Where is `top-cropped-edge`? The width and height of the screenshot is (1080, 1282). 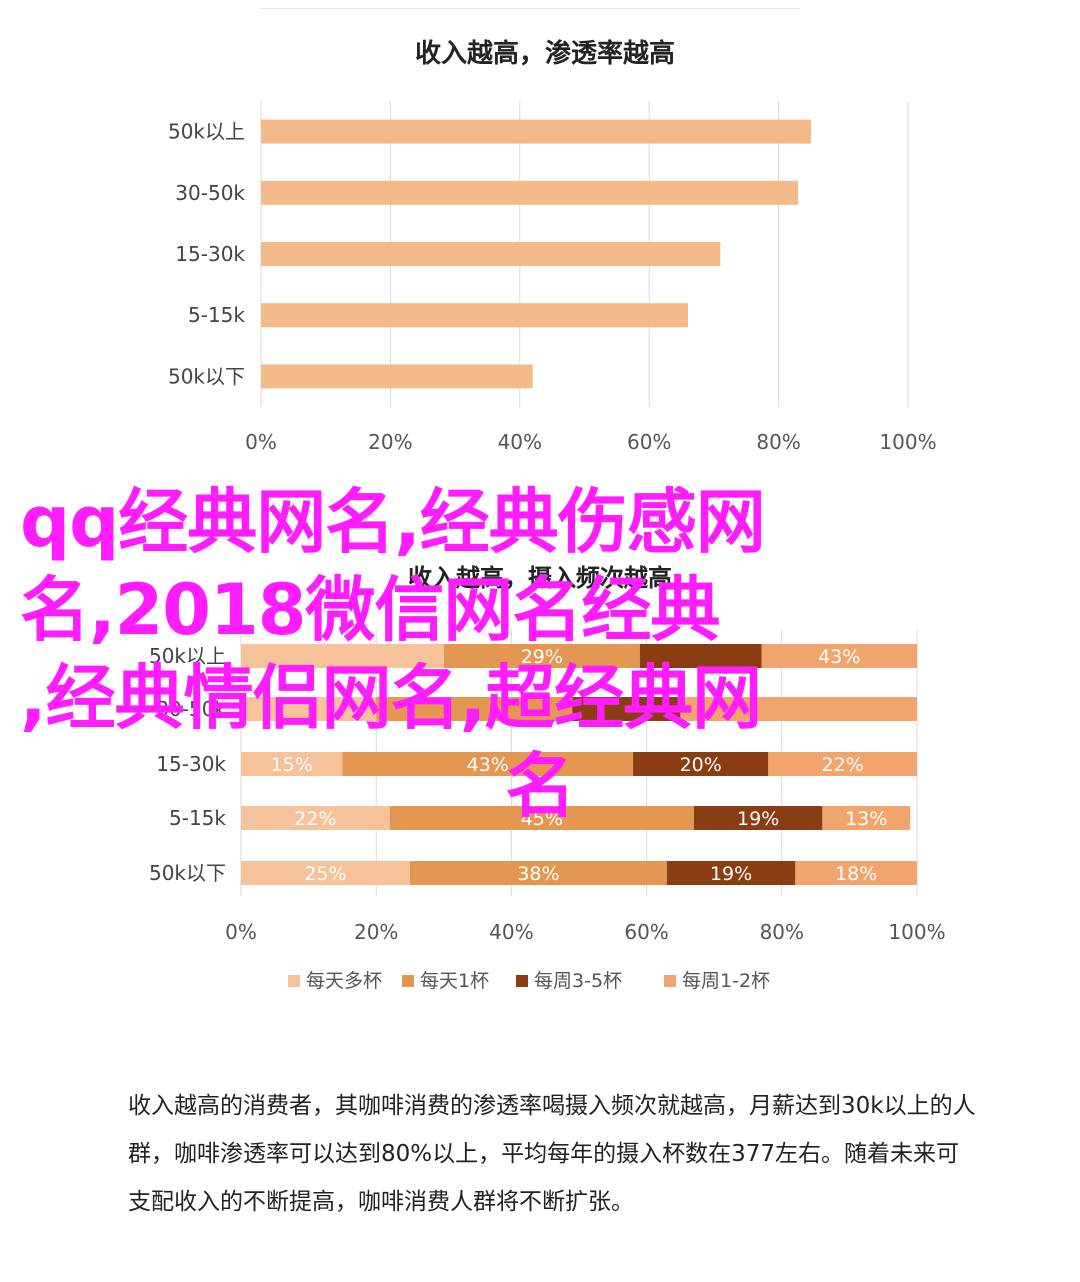
top-cropped-edge is located at coordinates (530, 4).